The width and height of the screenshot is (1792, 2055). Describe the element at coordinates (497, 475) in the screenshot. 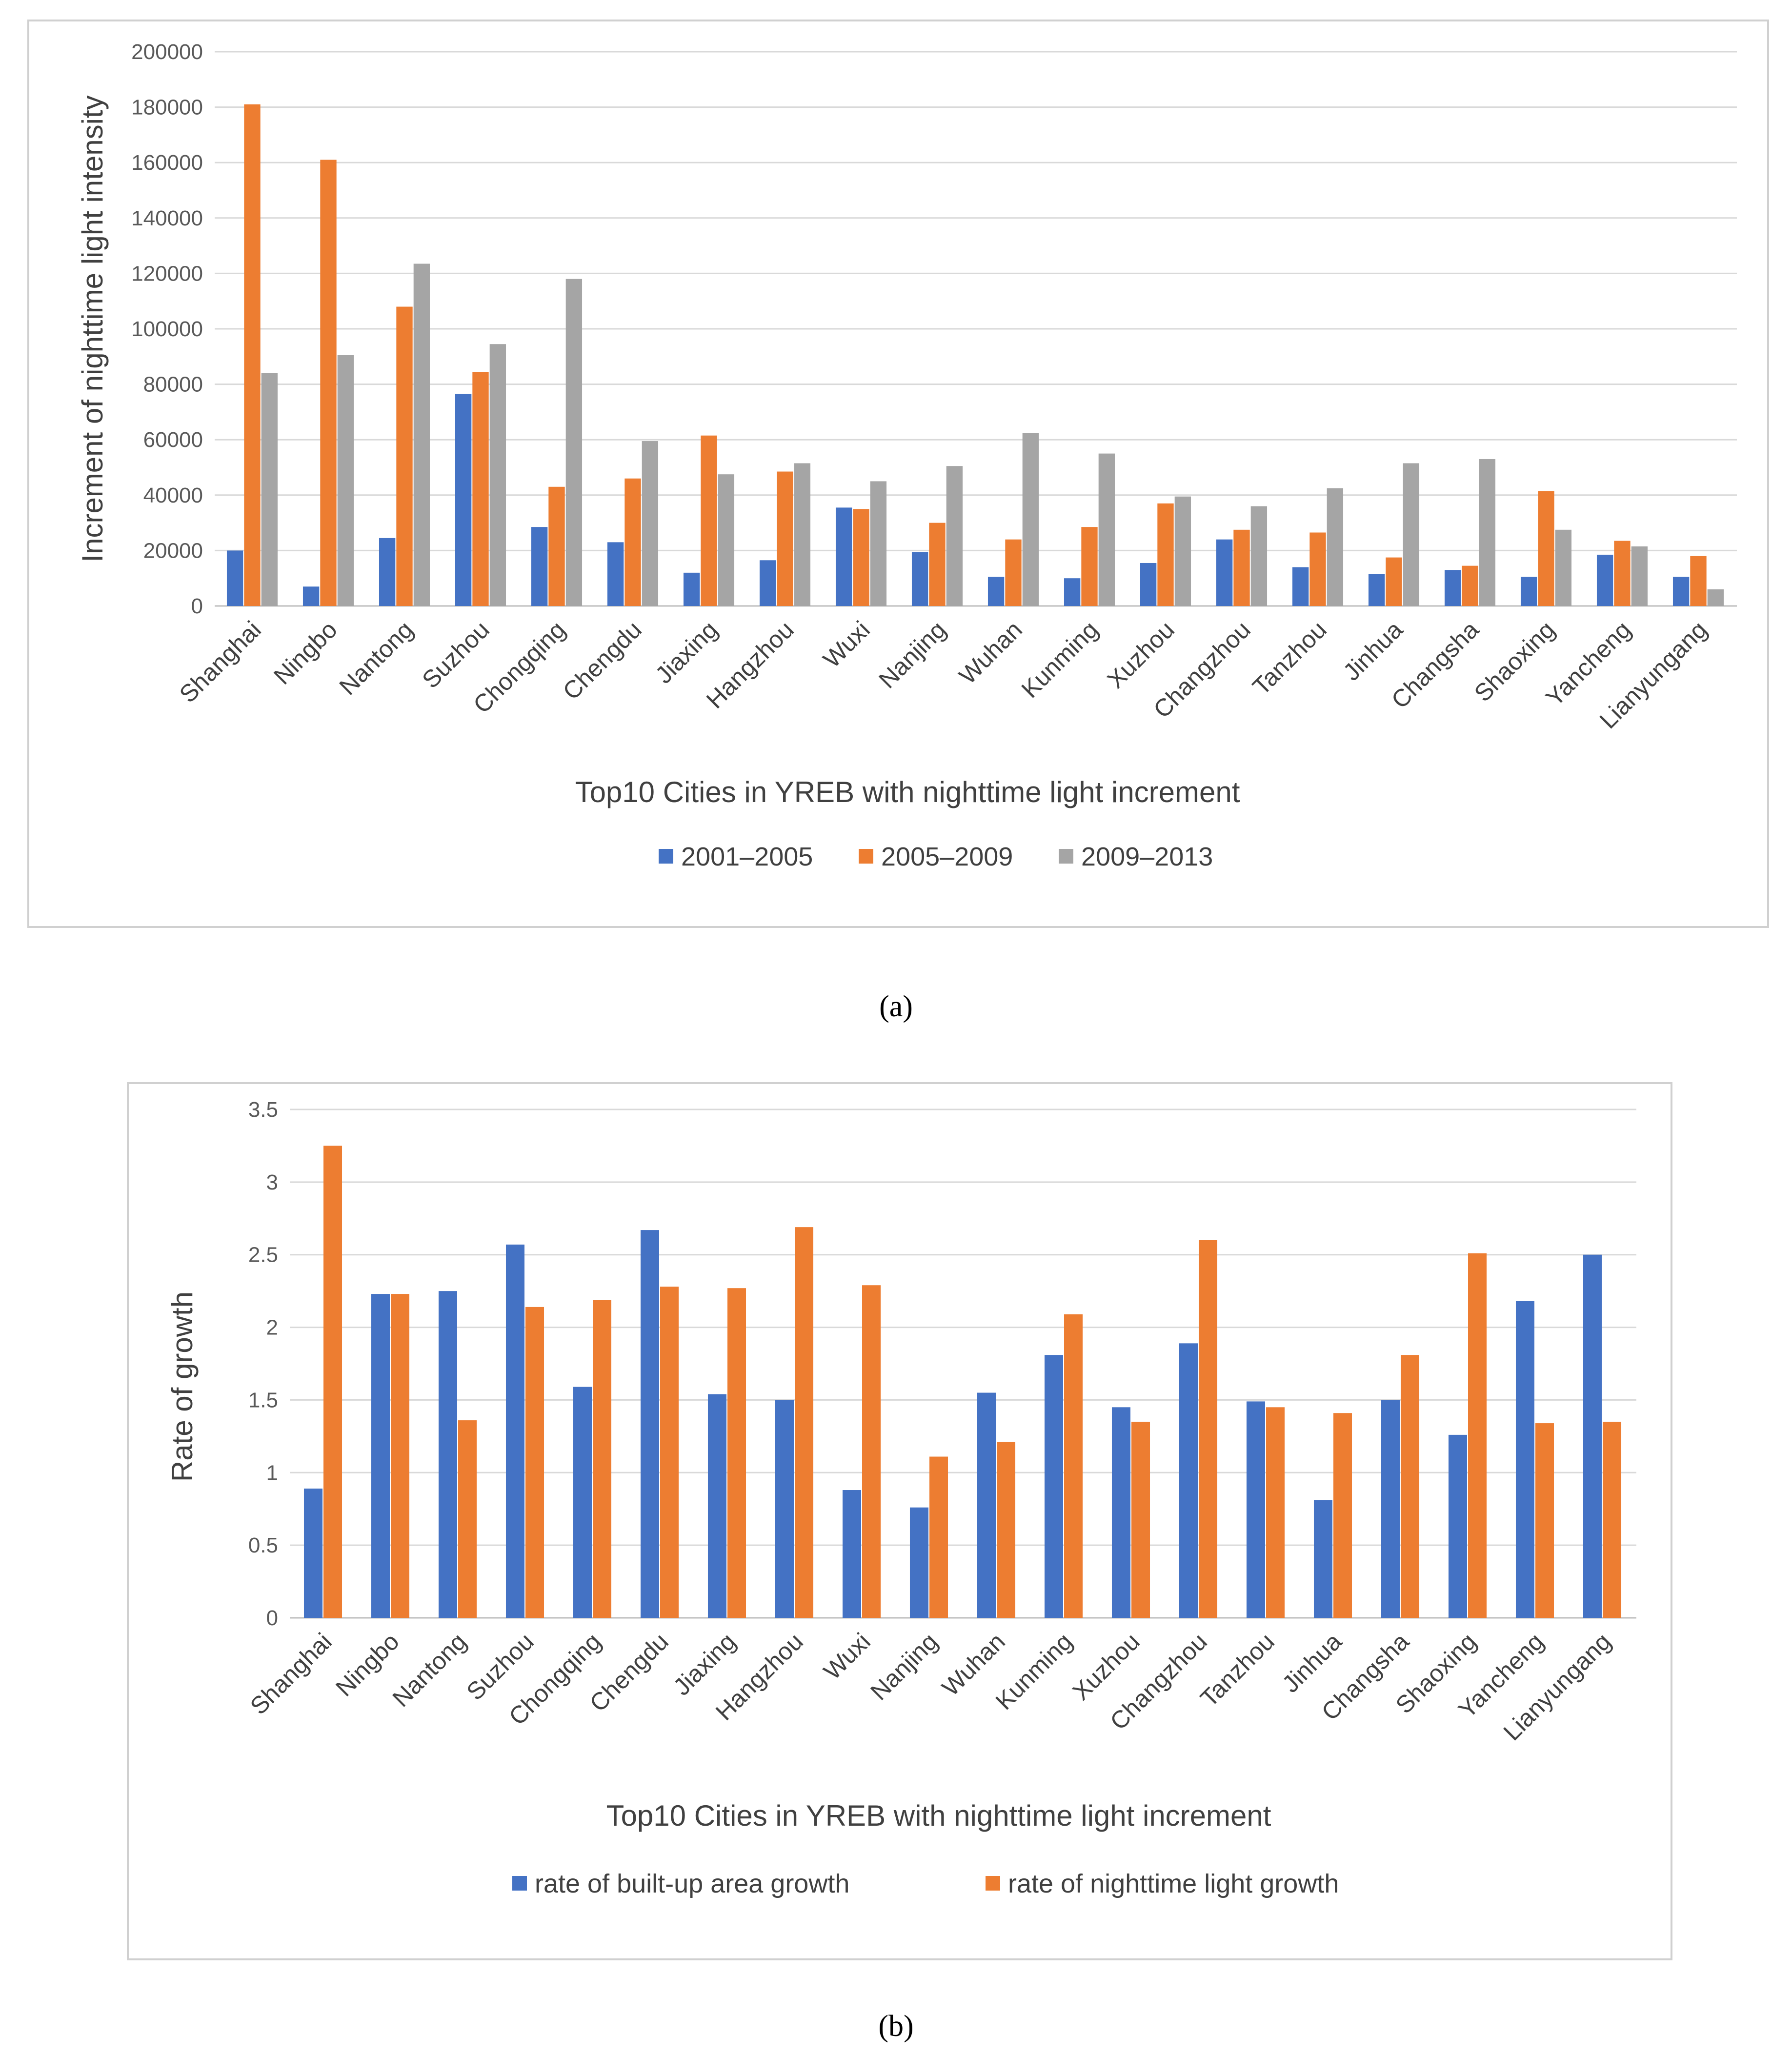

I see `chart-a-bar-3-suzhou` at that location.